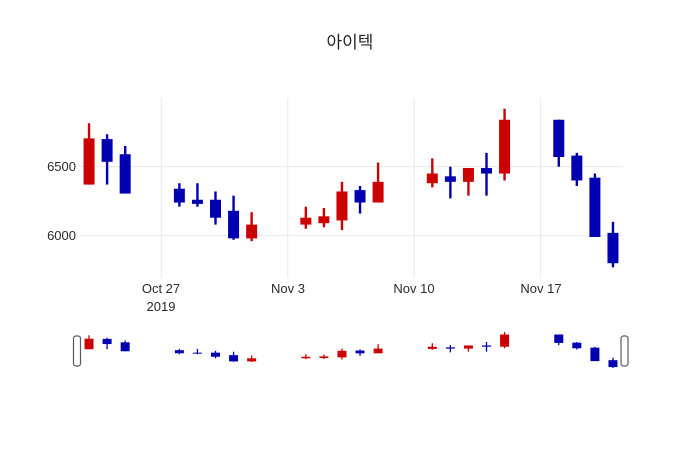 This screenshot has width=700, height=450. What do you see at coordinates (624, 351) in the screenshot?
I see `rangeslider-right-handle` at bounding box center [624, 351].